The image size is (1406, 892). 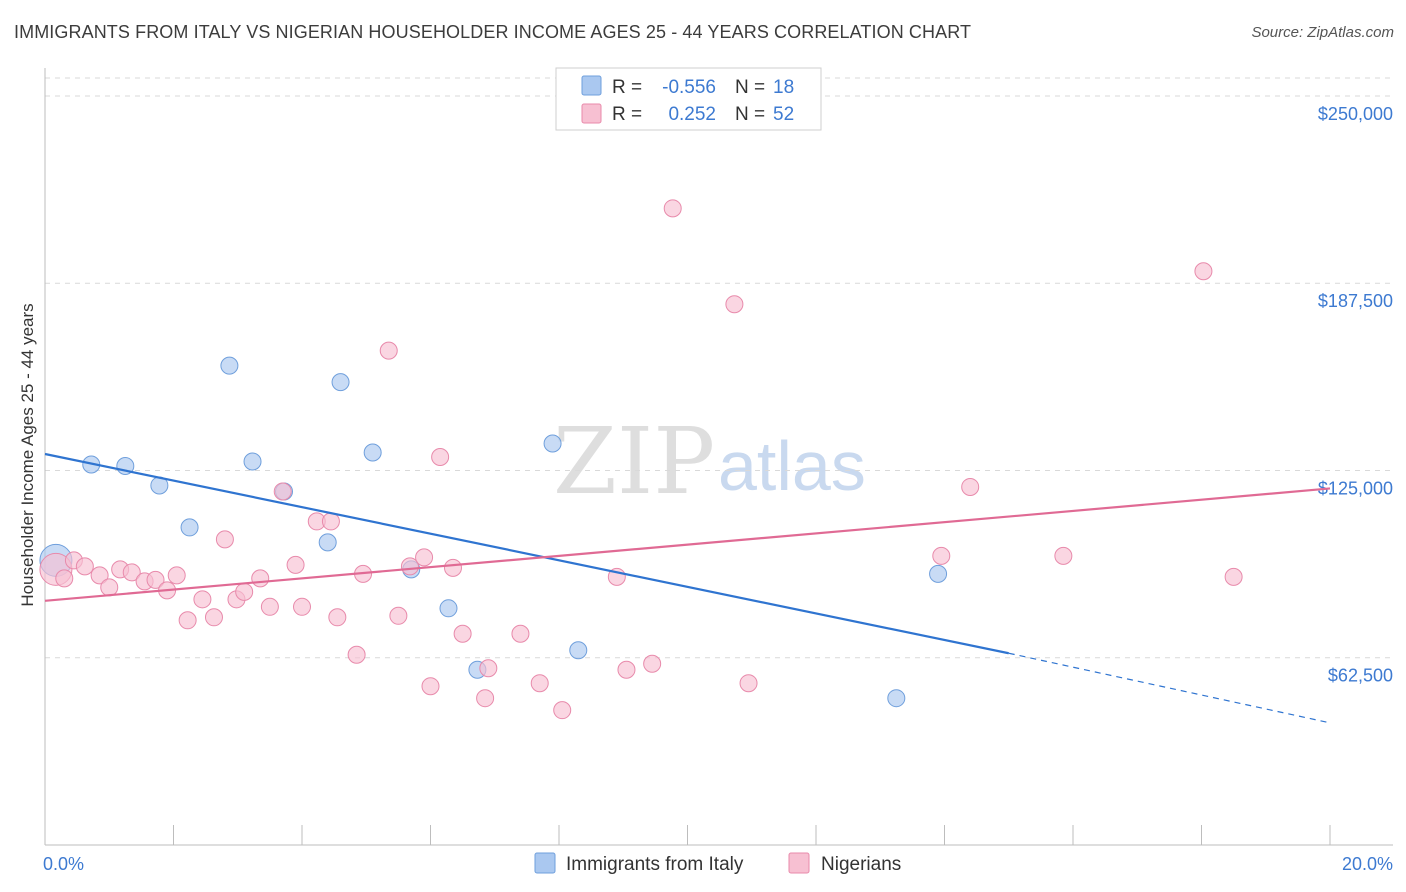 What do you see at coordinates (692, 114) in the screenshot?
I see `legend-r-value-nigeria: 0.252` at bounding box center [692, 114].